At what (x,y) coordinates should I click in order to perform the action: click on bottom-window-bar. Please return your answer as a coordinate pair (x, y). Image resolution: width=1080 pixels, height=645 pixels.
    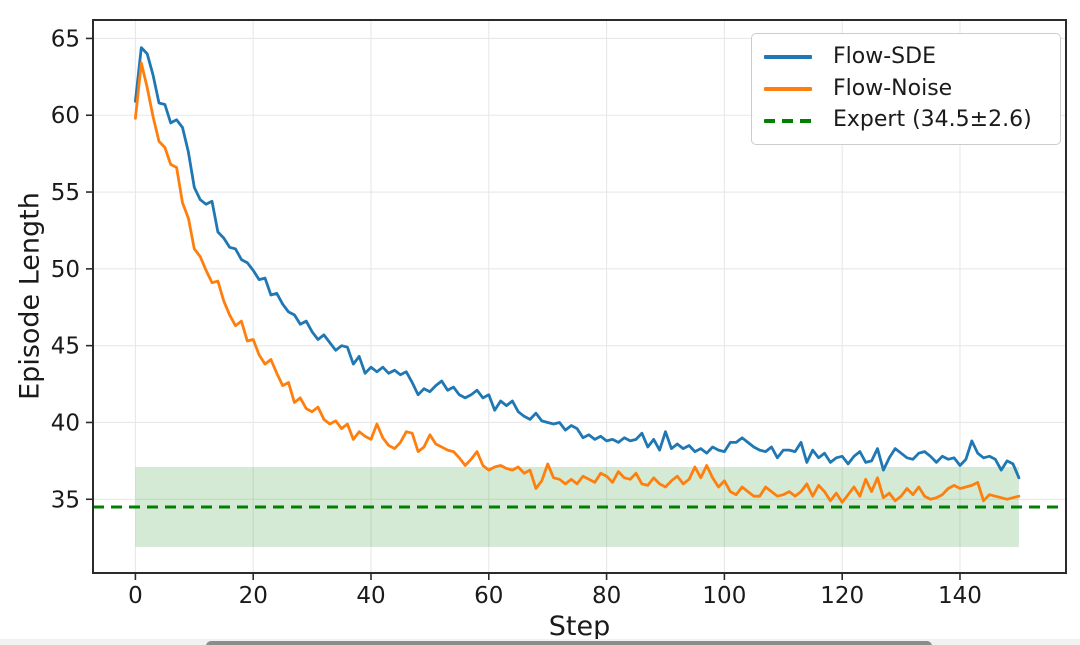
    Looking at the image, I should click on (569, 643).